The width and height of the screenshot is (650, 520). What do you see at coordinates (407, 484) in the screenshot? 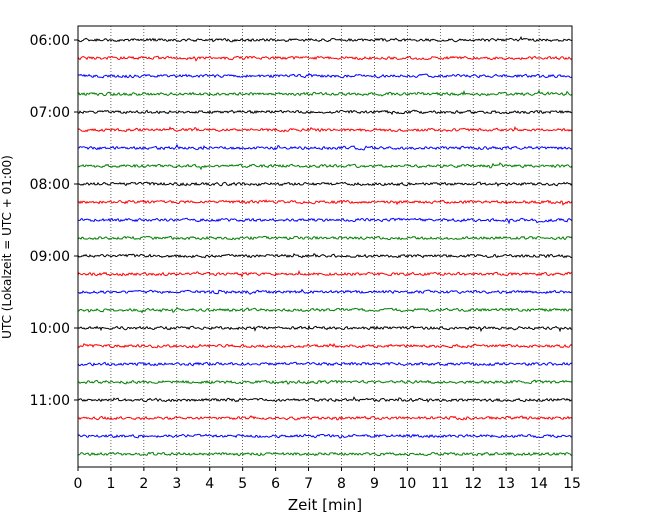
I see `x-tick-label: 10` at bounding box center [407, 484].